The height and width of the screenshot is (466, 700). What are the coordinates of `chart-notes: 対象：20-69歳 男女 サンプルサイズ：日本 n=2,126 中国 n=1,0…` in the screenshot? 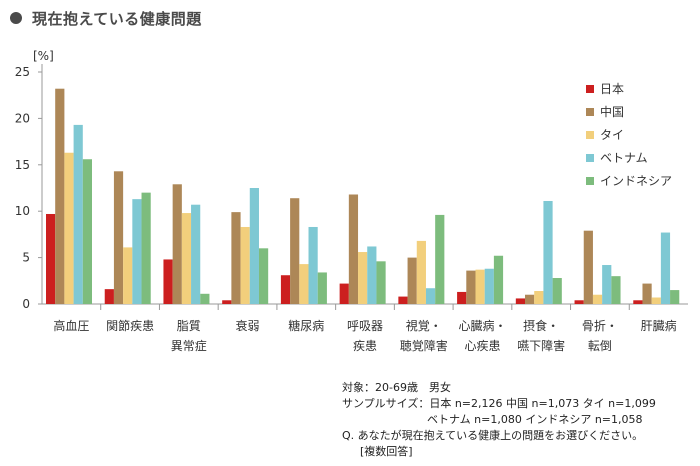 It's located at (499, 420).